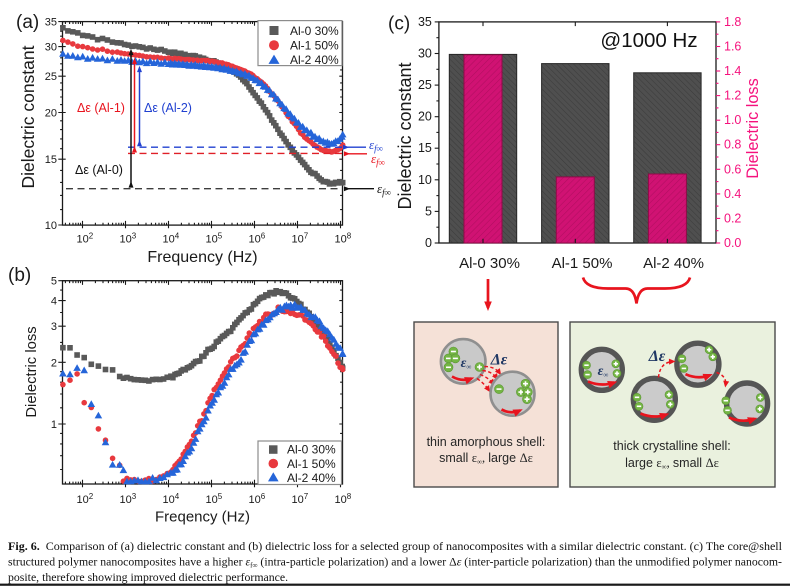  I want to click on svg-text: large ε∞, small Δε, so click(672, 463).